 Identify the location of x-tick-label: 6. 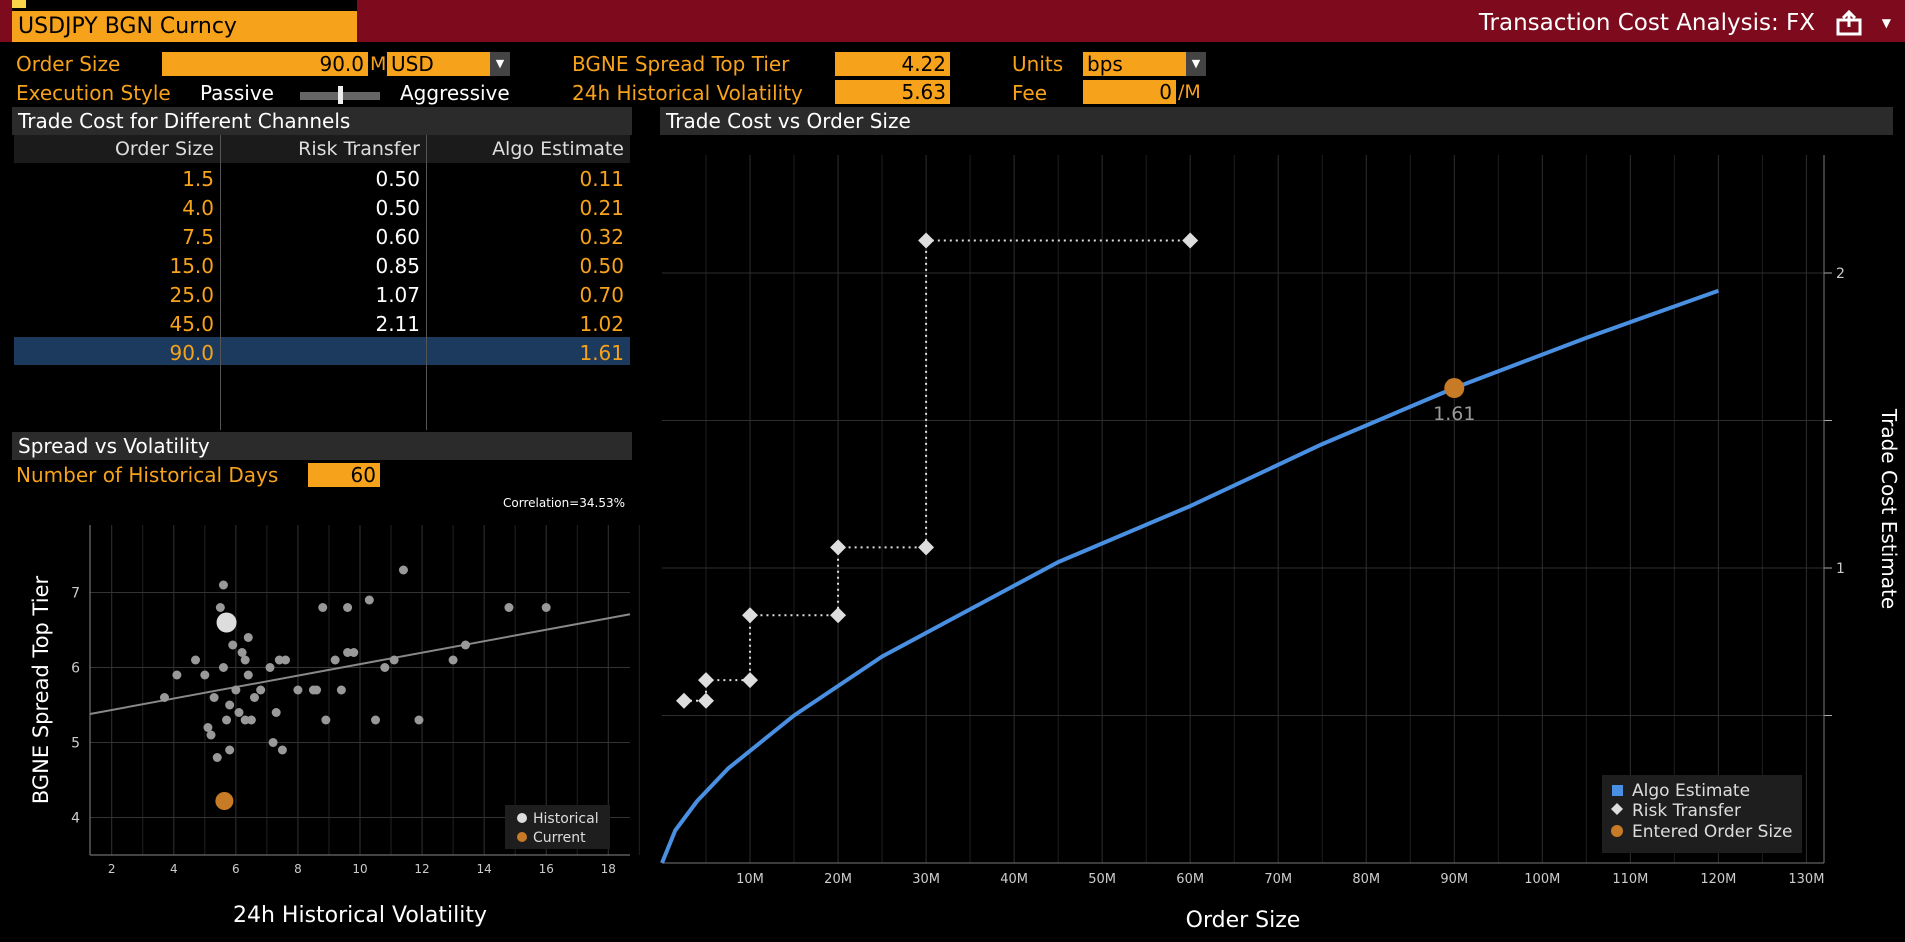
(236, 869).